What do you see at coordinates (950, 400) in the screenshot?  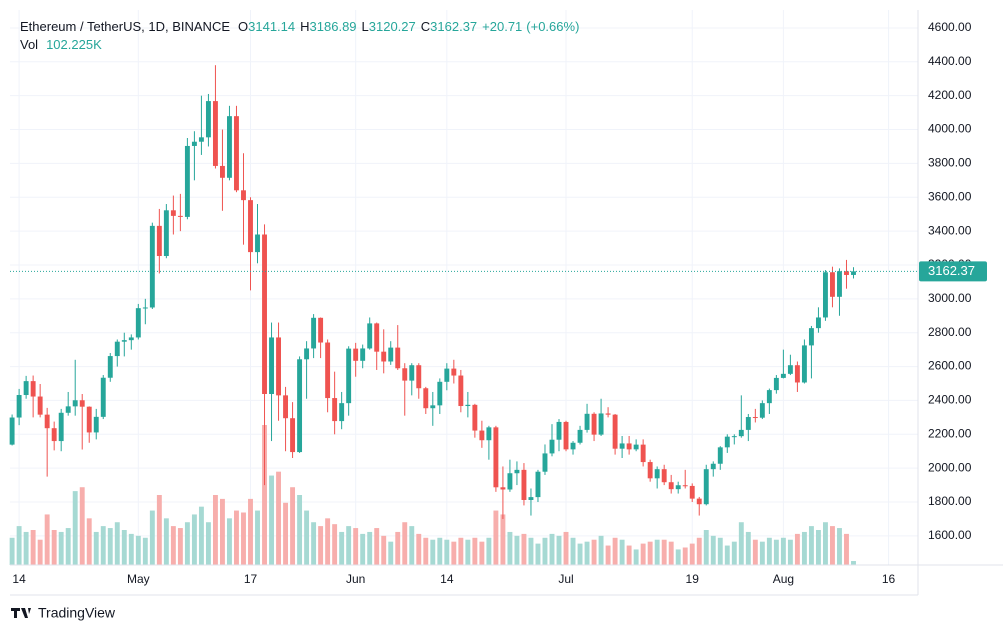 I see `y-tick-label: 2400.00` at bounding box center [950, 400].